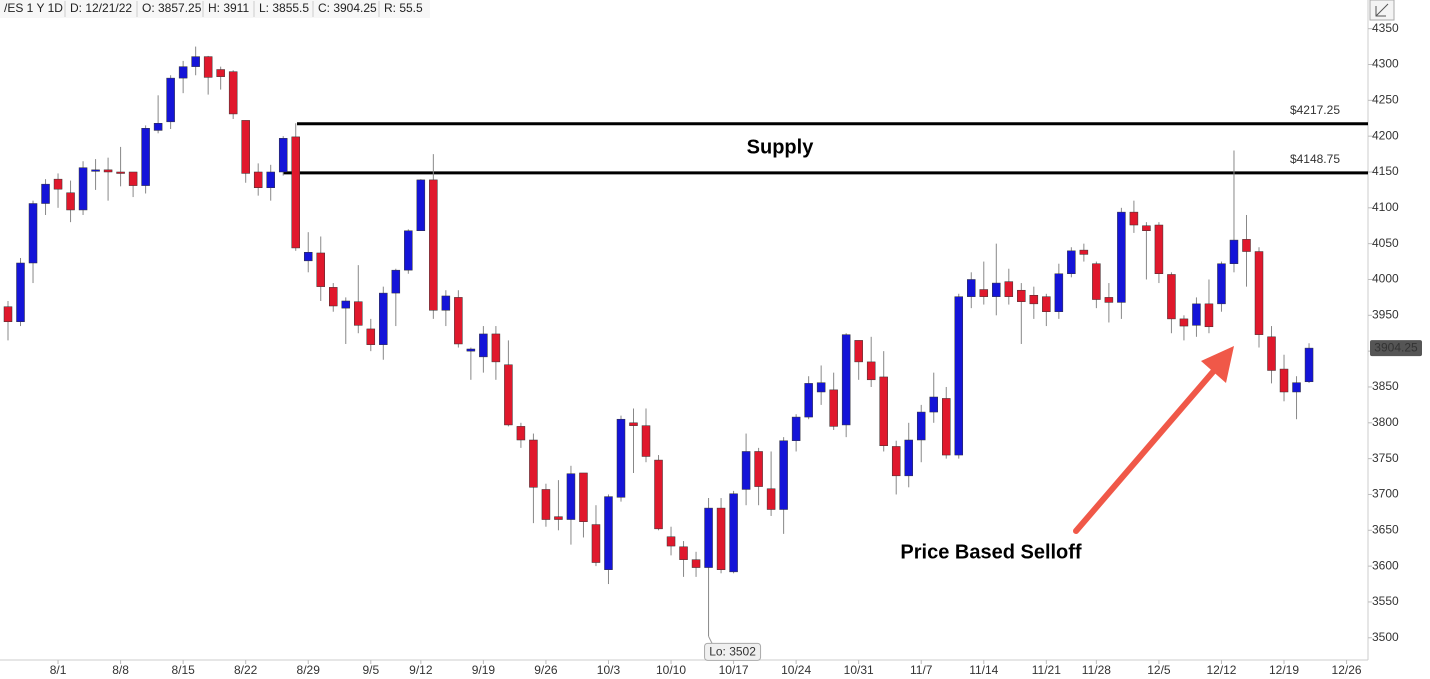 This screenshot has width=1430, height=679. I want to click on x-tick-label: 9/19, so click(484, 670).